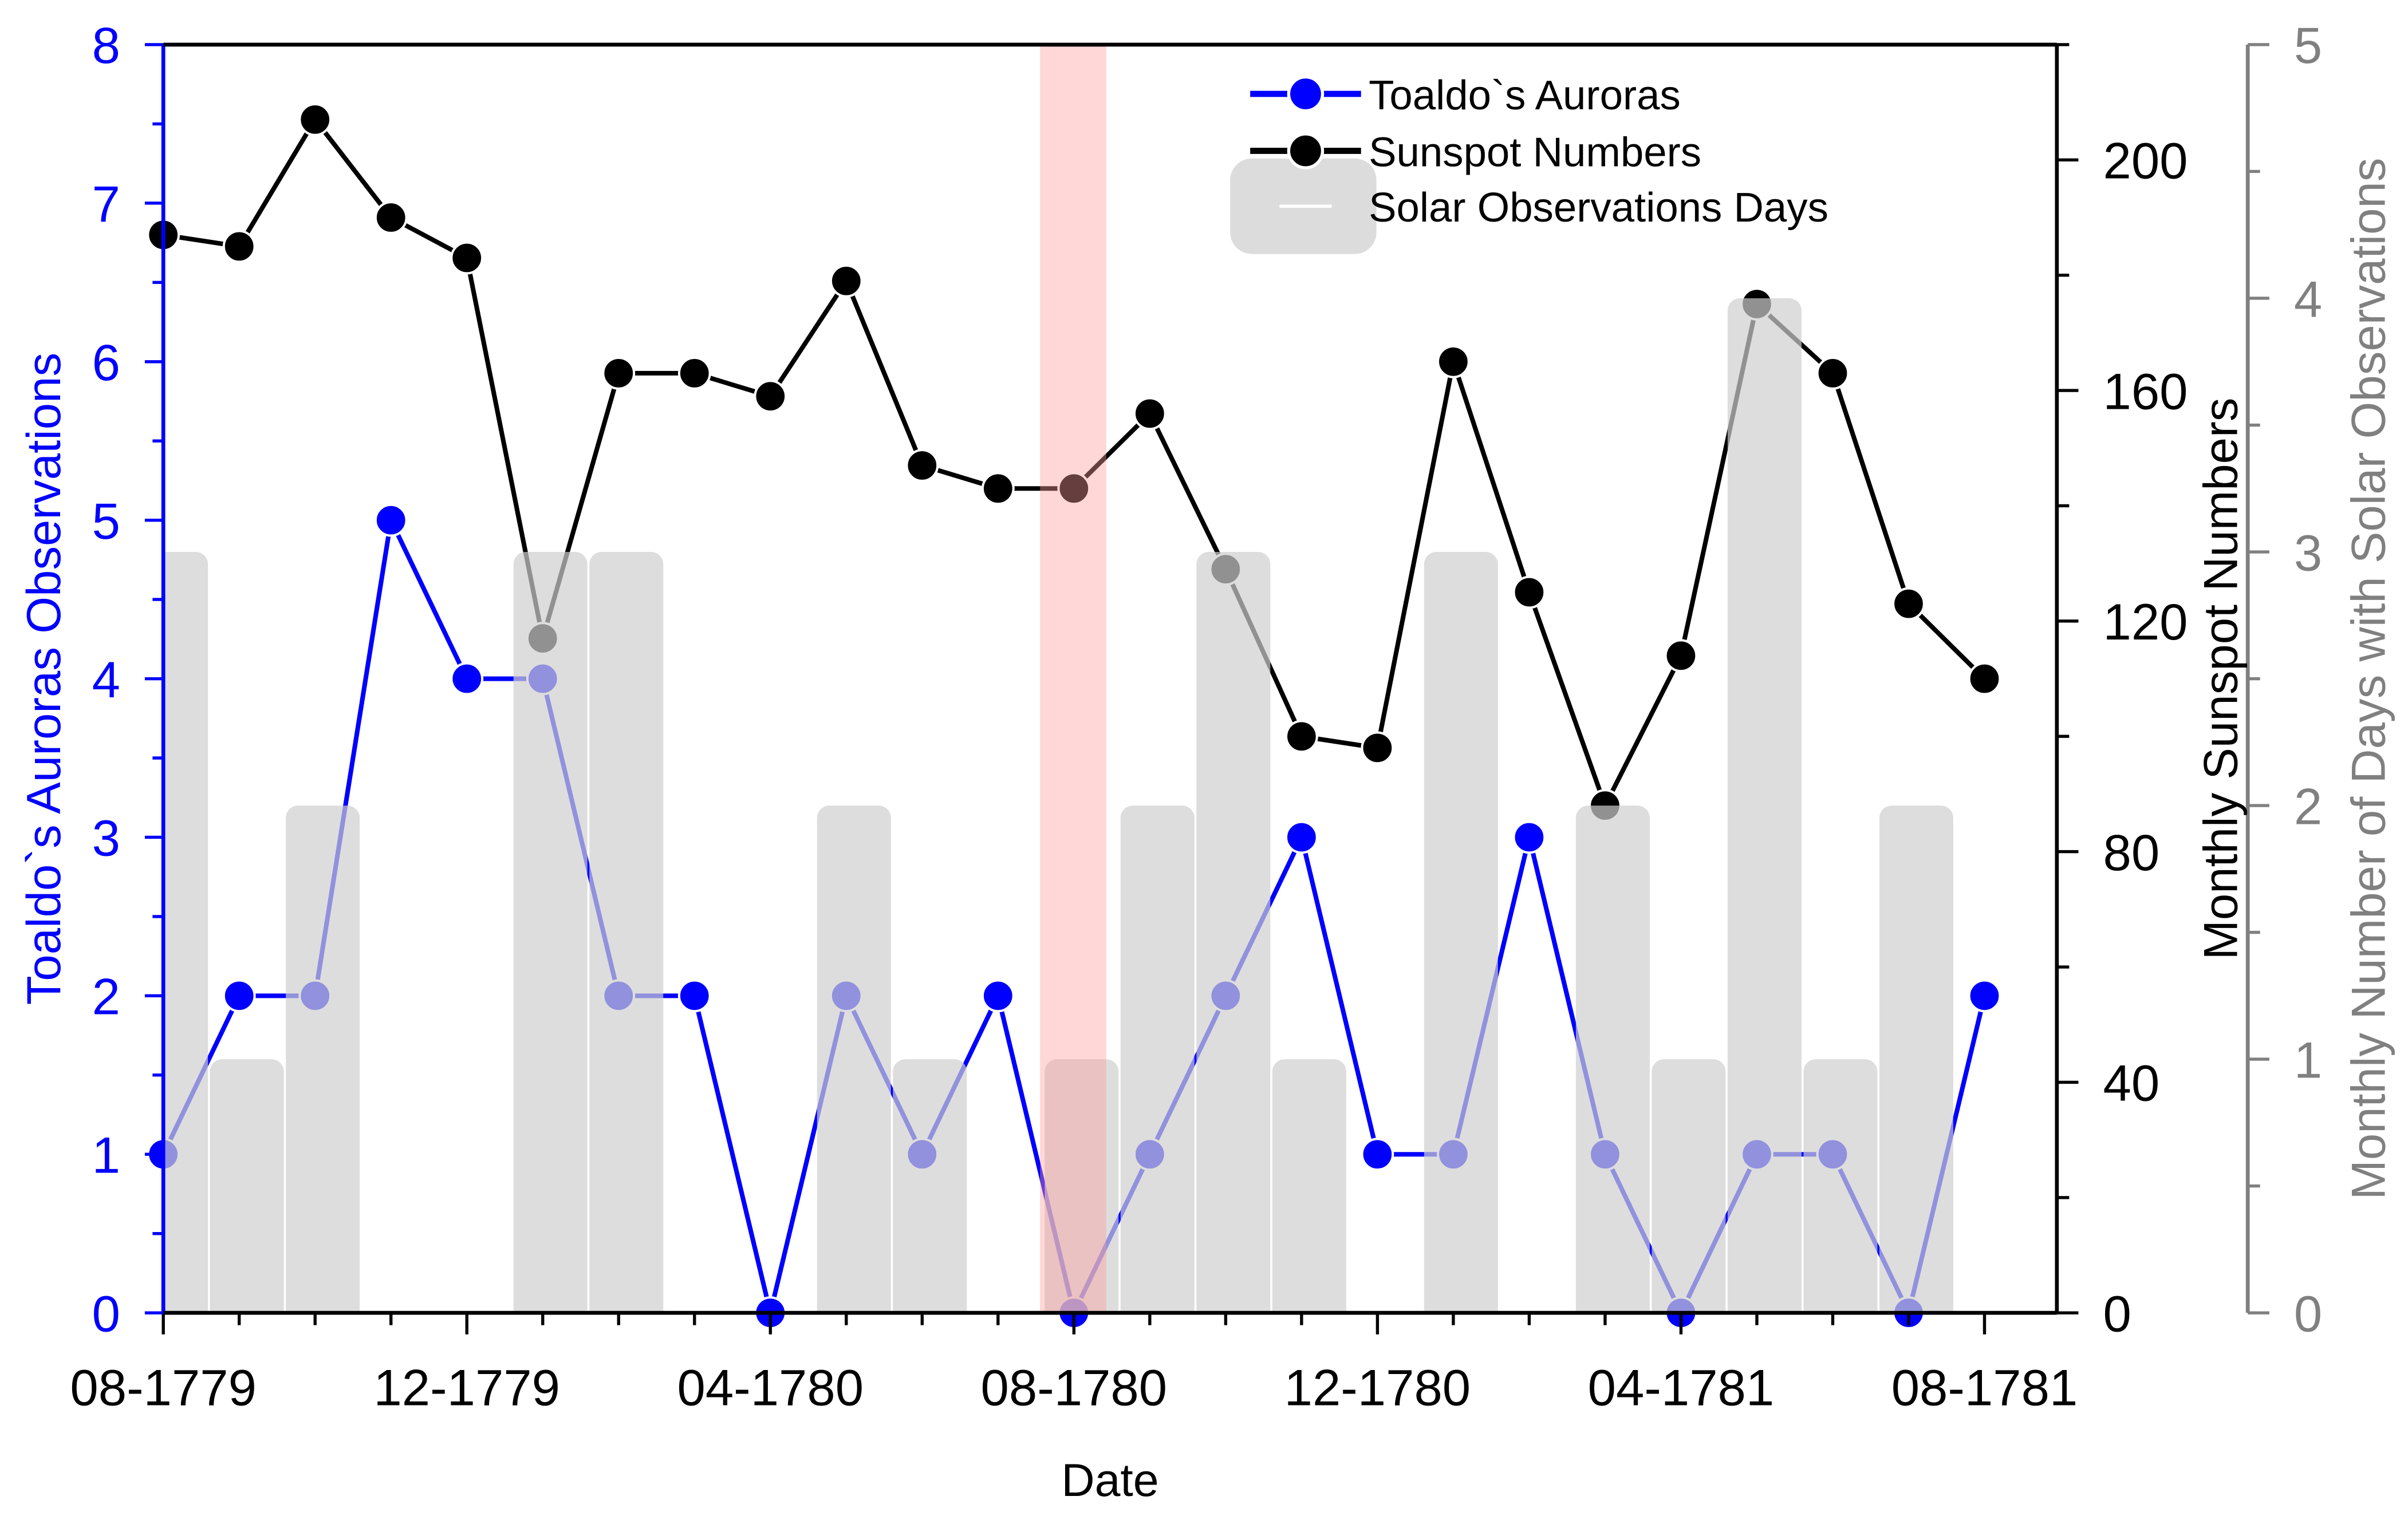 The image size is (2408, 1516). Describe the element at coordinates (2145, 161) in the screenshot. I see `right-tick-label: 200` at that location.